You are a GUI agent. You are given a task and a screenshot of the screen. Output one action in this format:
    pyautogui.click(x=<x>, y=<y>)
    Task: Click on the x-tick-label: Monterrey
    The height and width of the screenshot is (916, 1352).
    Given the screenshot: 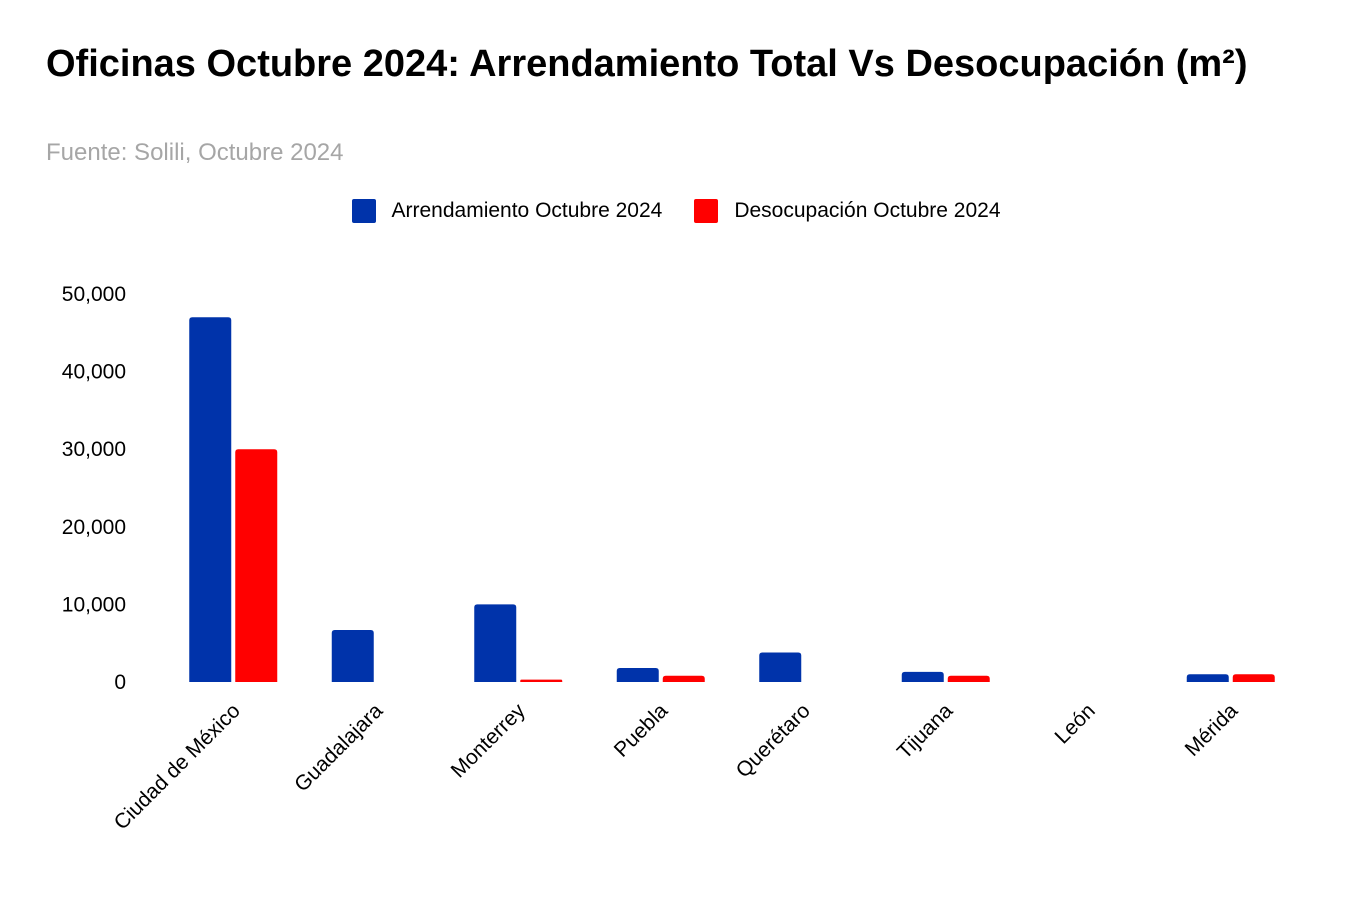 What is the action you would take?
    pyautogui.click(x=488, y=740)
    